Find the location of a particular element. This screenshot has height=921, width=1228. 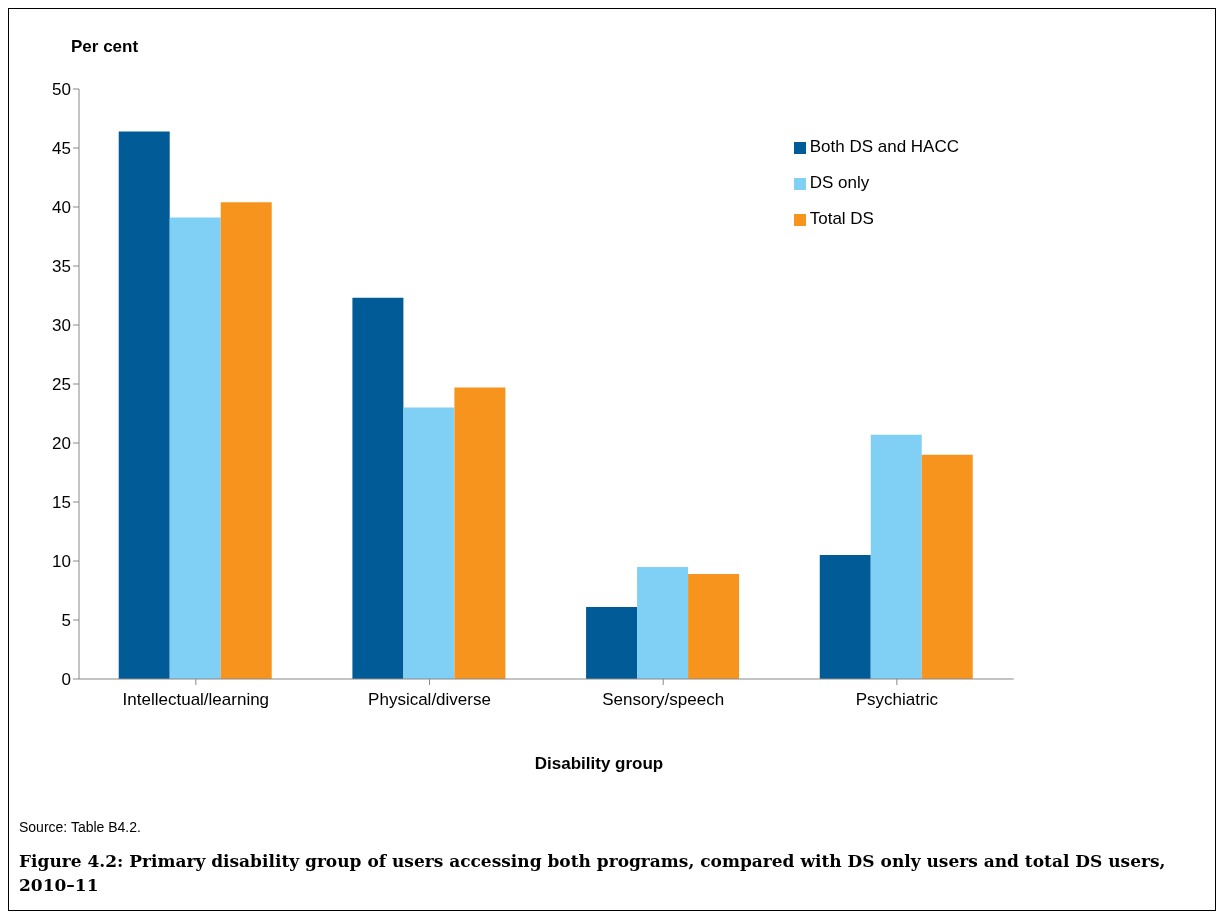

legend-label: Total DS is located at coordinates (841, 218).